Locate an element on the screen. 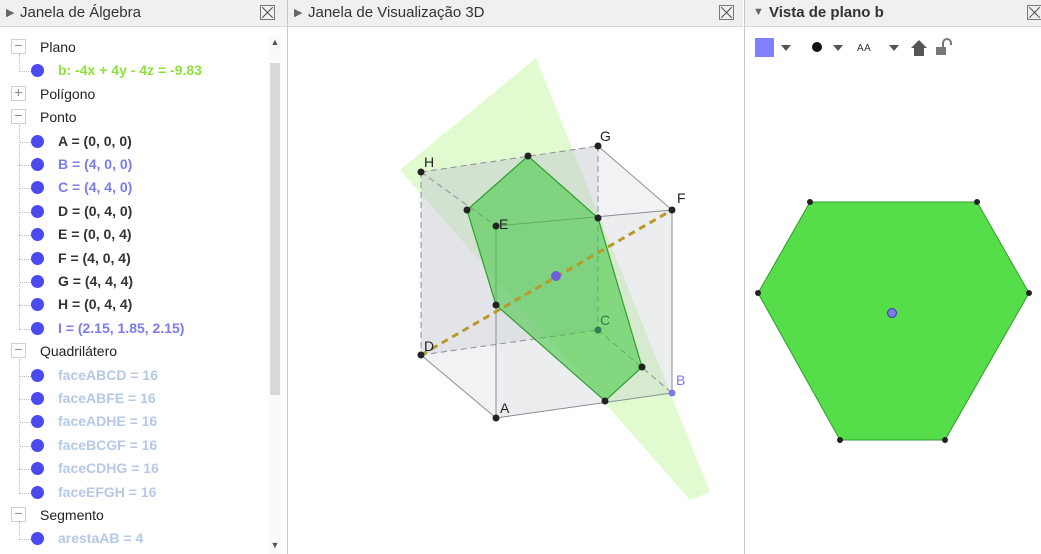  expand-arrow-icon: ▼ is located at coordinates (758, 12).